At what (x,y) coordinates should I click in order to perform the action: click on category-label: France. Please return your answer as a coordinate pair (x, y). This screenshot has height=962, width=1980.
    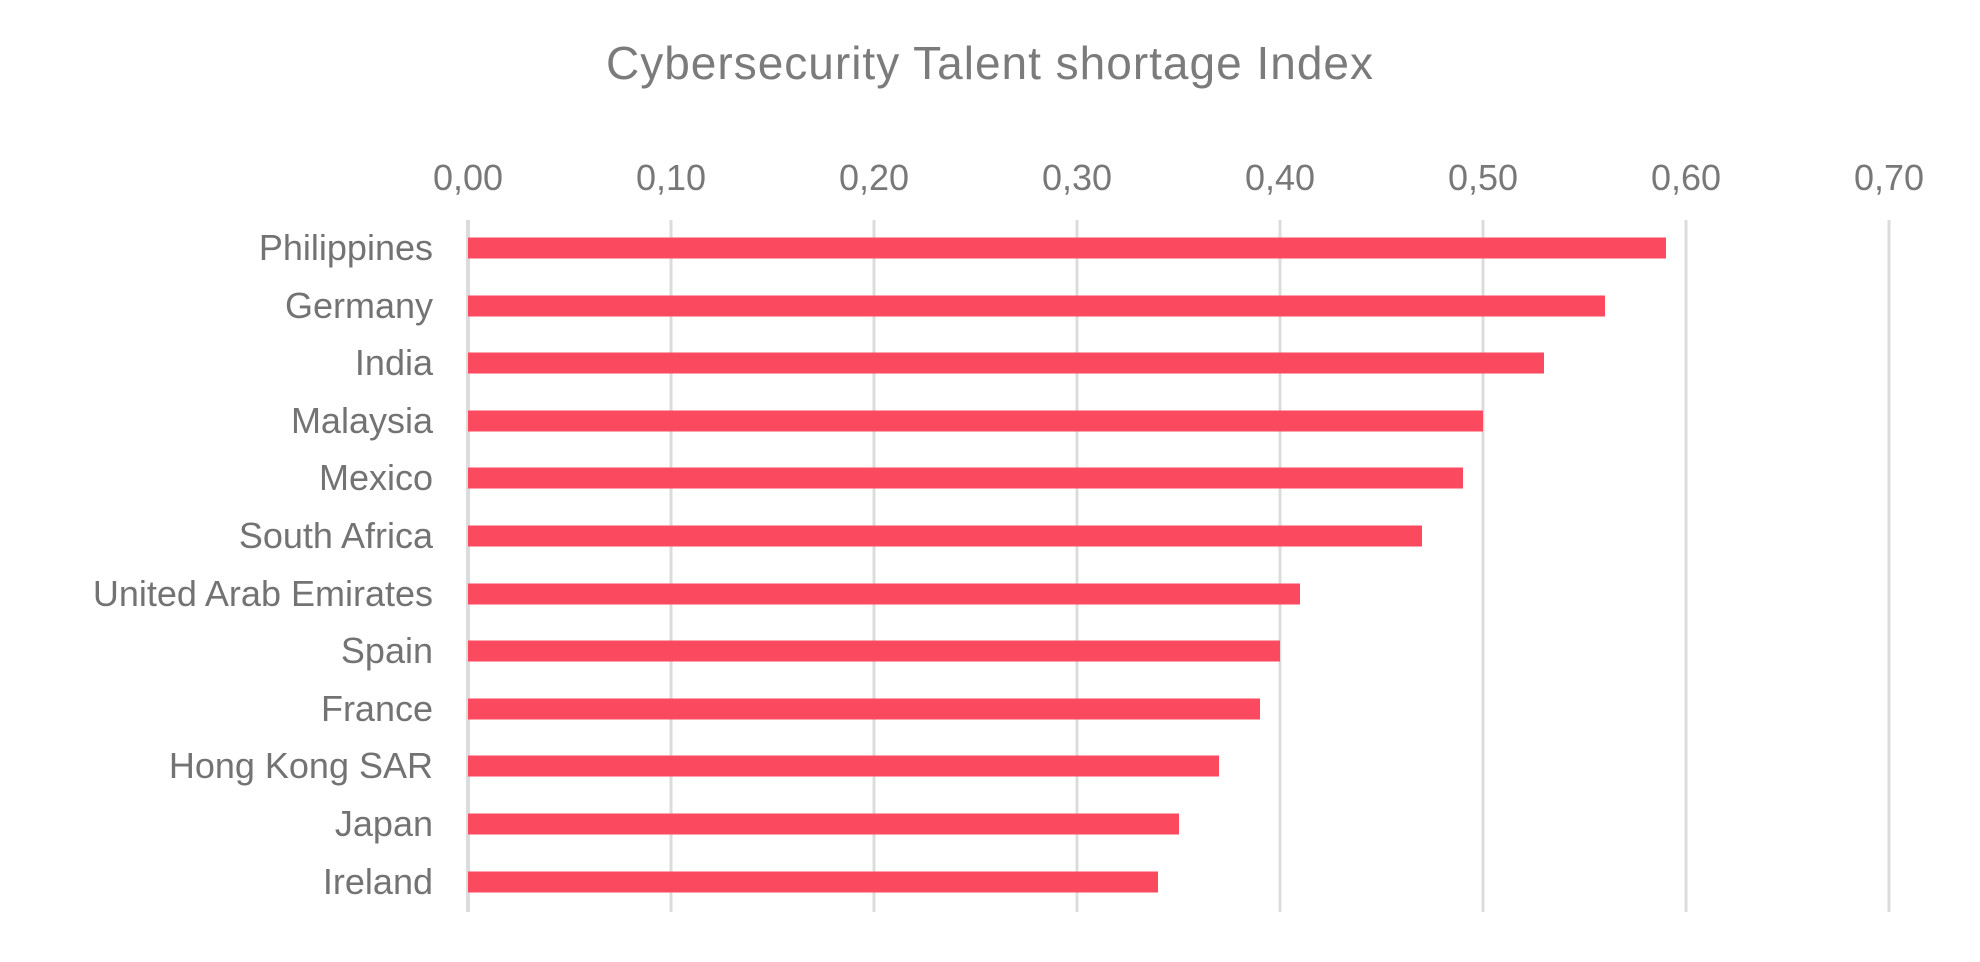
    Looking at the image, I should click on (376, 708).